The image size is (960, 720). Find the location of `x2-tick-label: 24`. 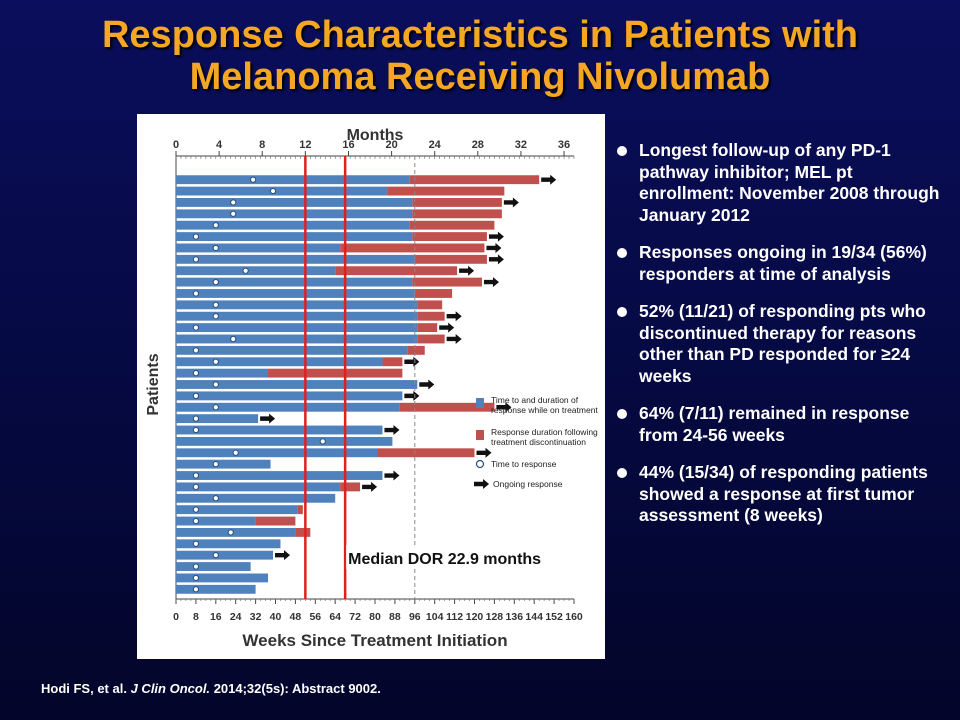

x2-tick-label: 24 is located at coordinates (435, 145).